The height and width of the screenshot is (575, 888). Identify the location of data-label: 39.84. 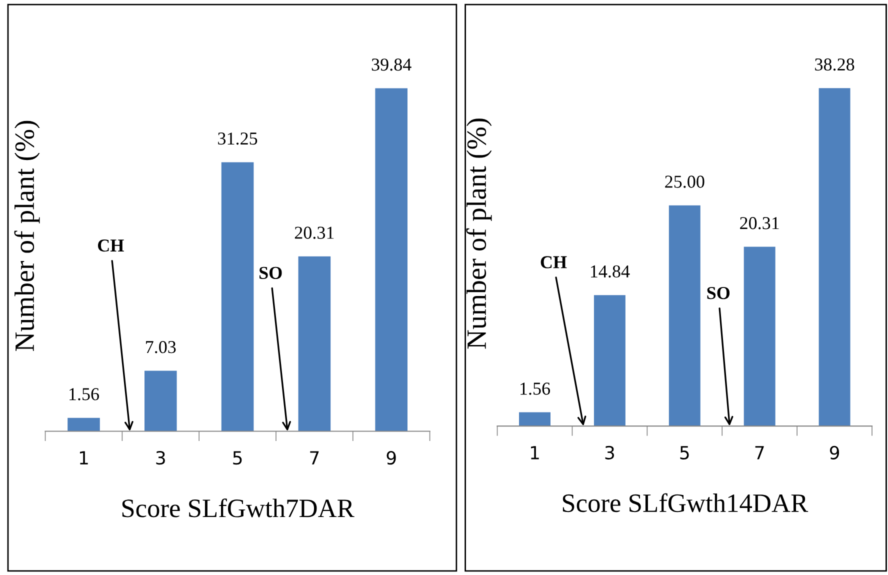
(392, 64).